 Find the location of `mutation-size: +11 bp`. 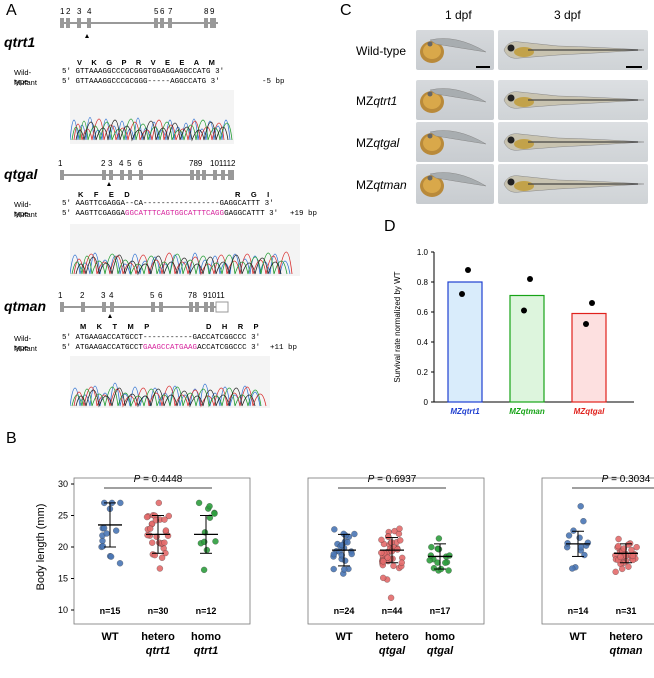

mutation-size: +11 bp is located at coordinates (284, 348).